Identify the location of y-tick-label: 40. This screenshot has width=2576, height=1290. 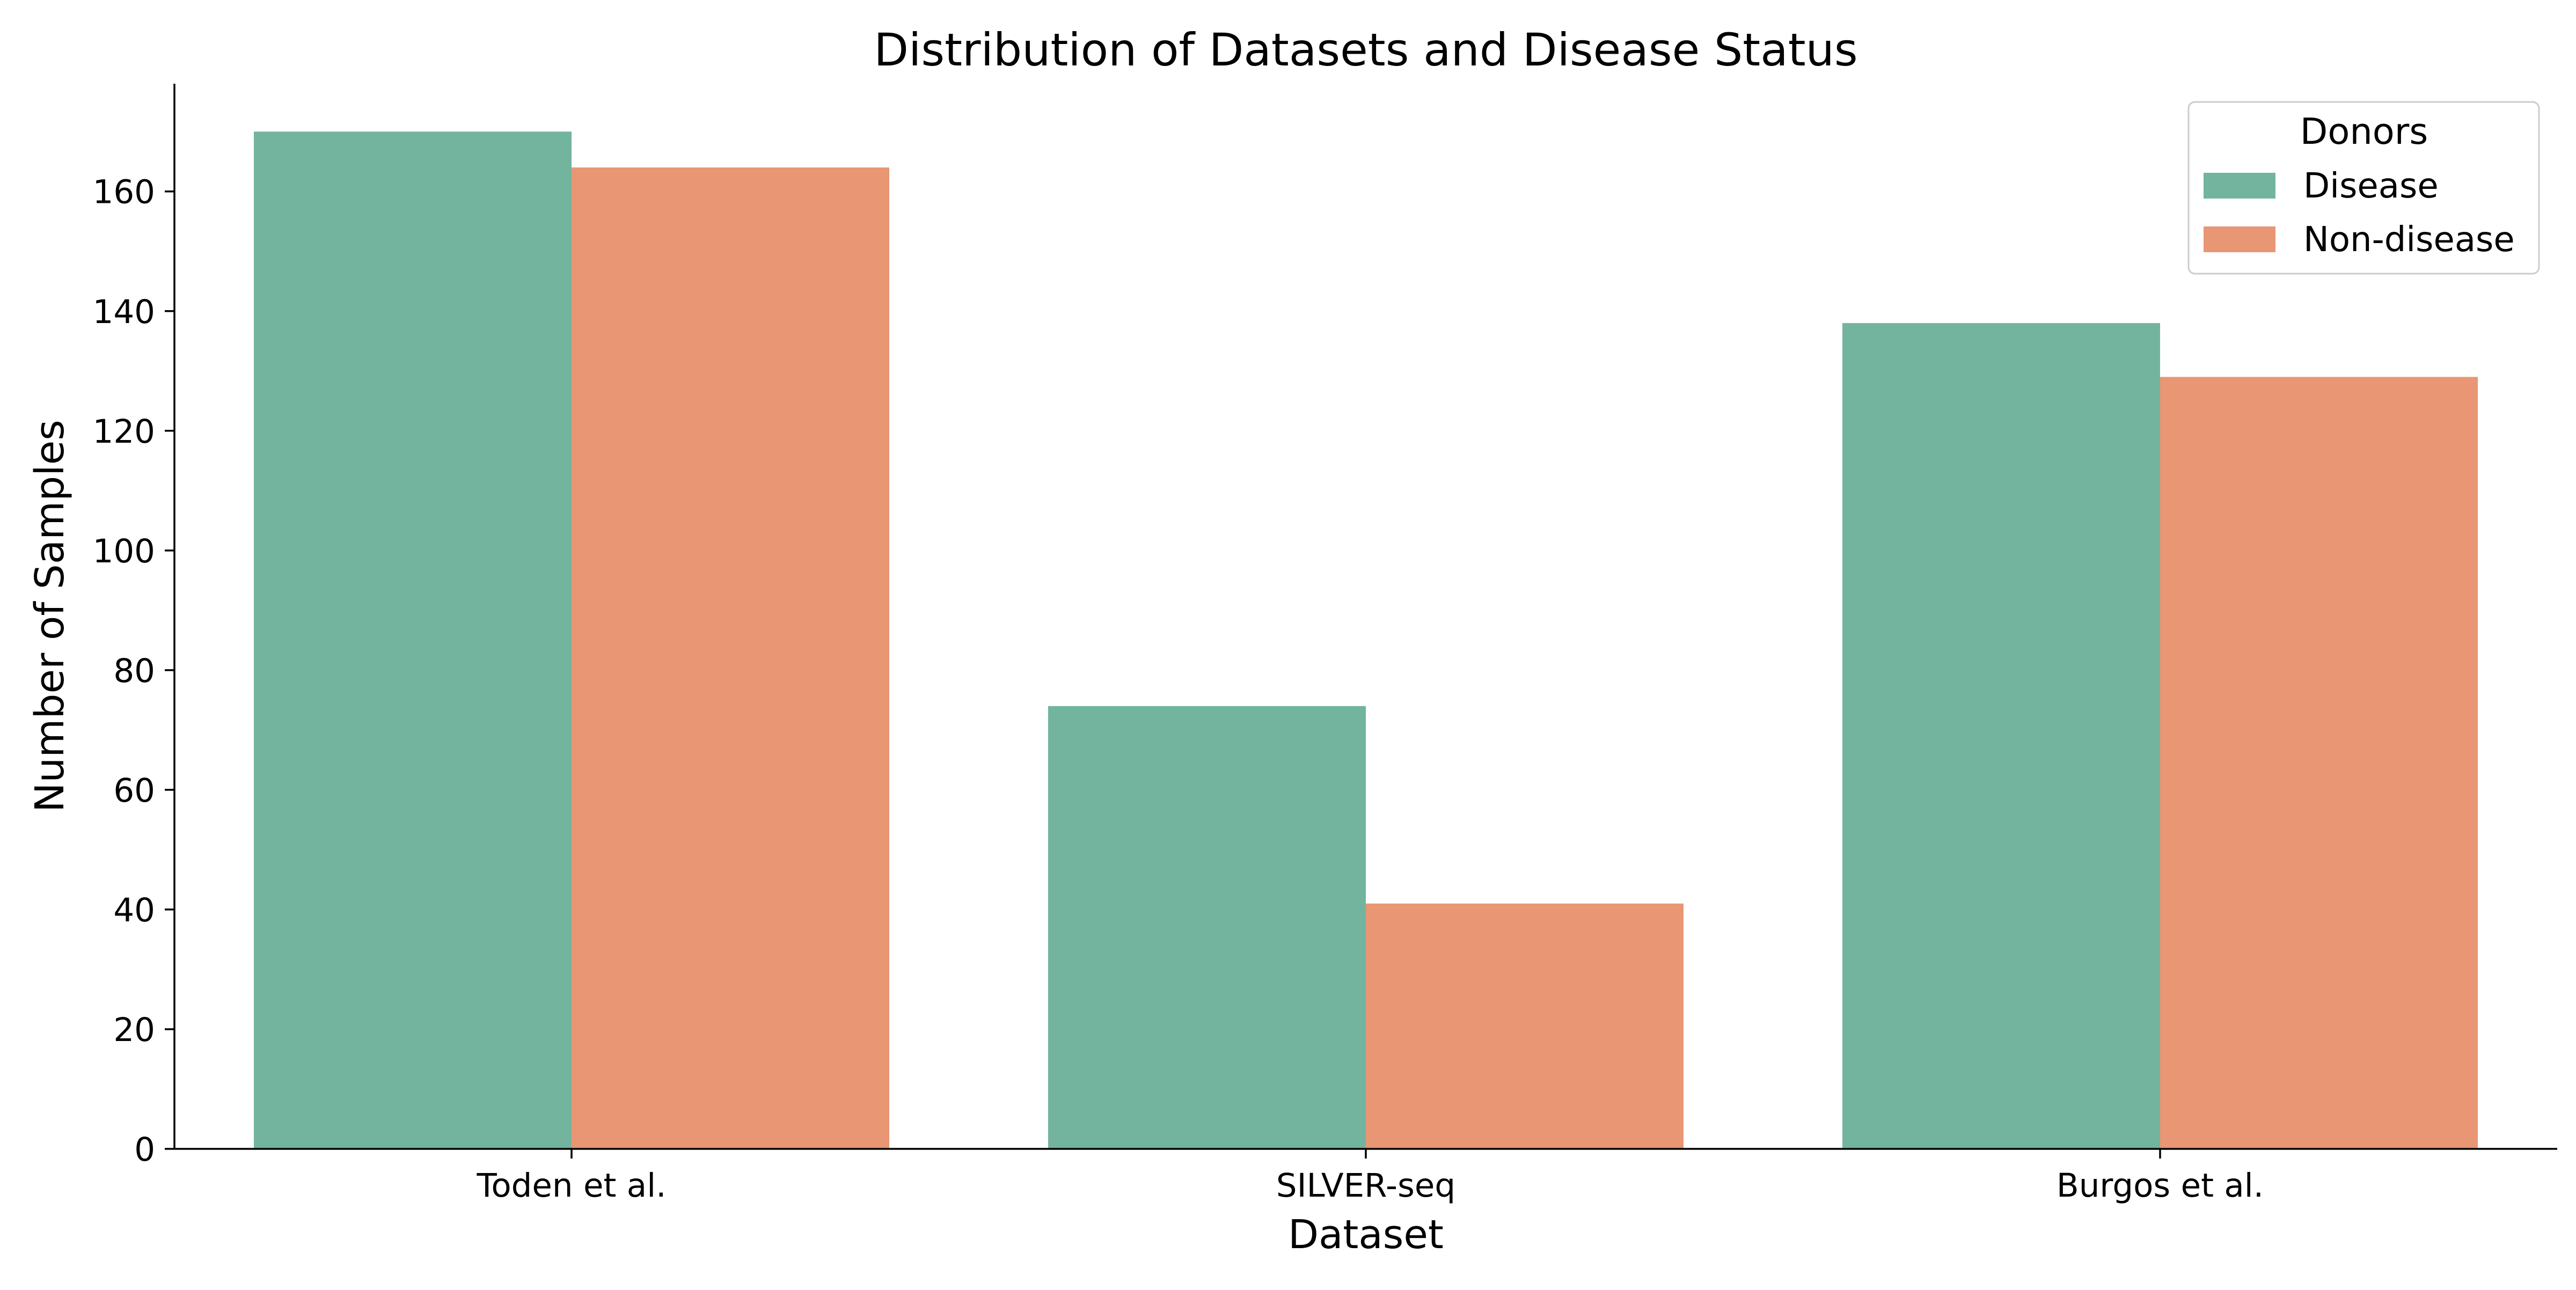
(134, 910).